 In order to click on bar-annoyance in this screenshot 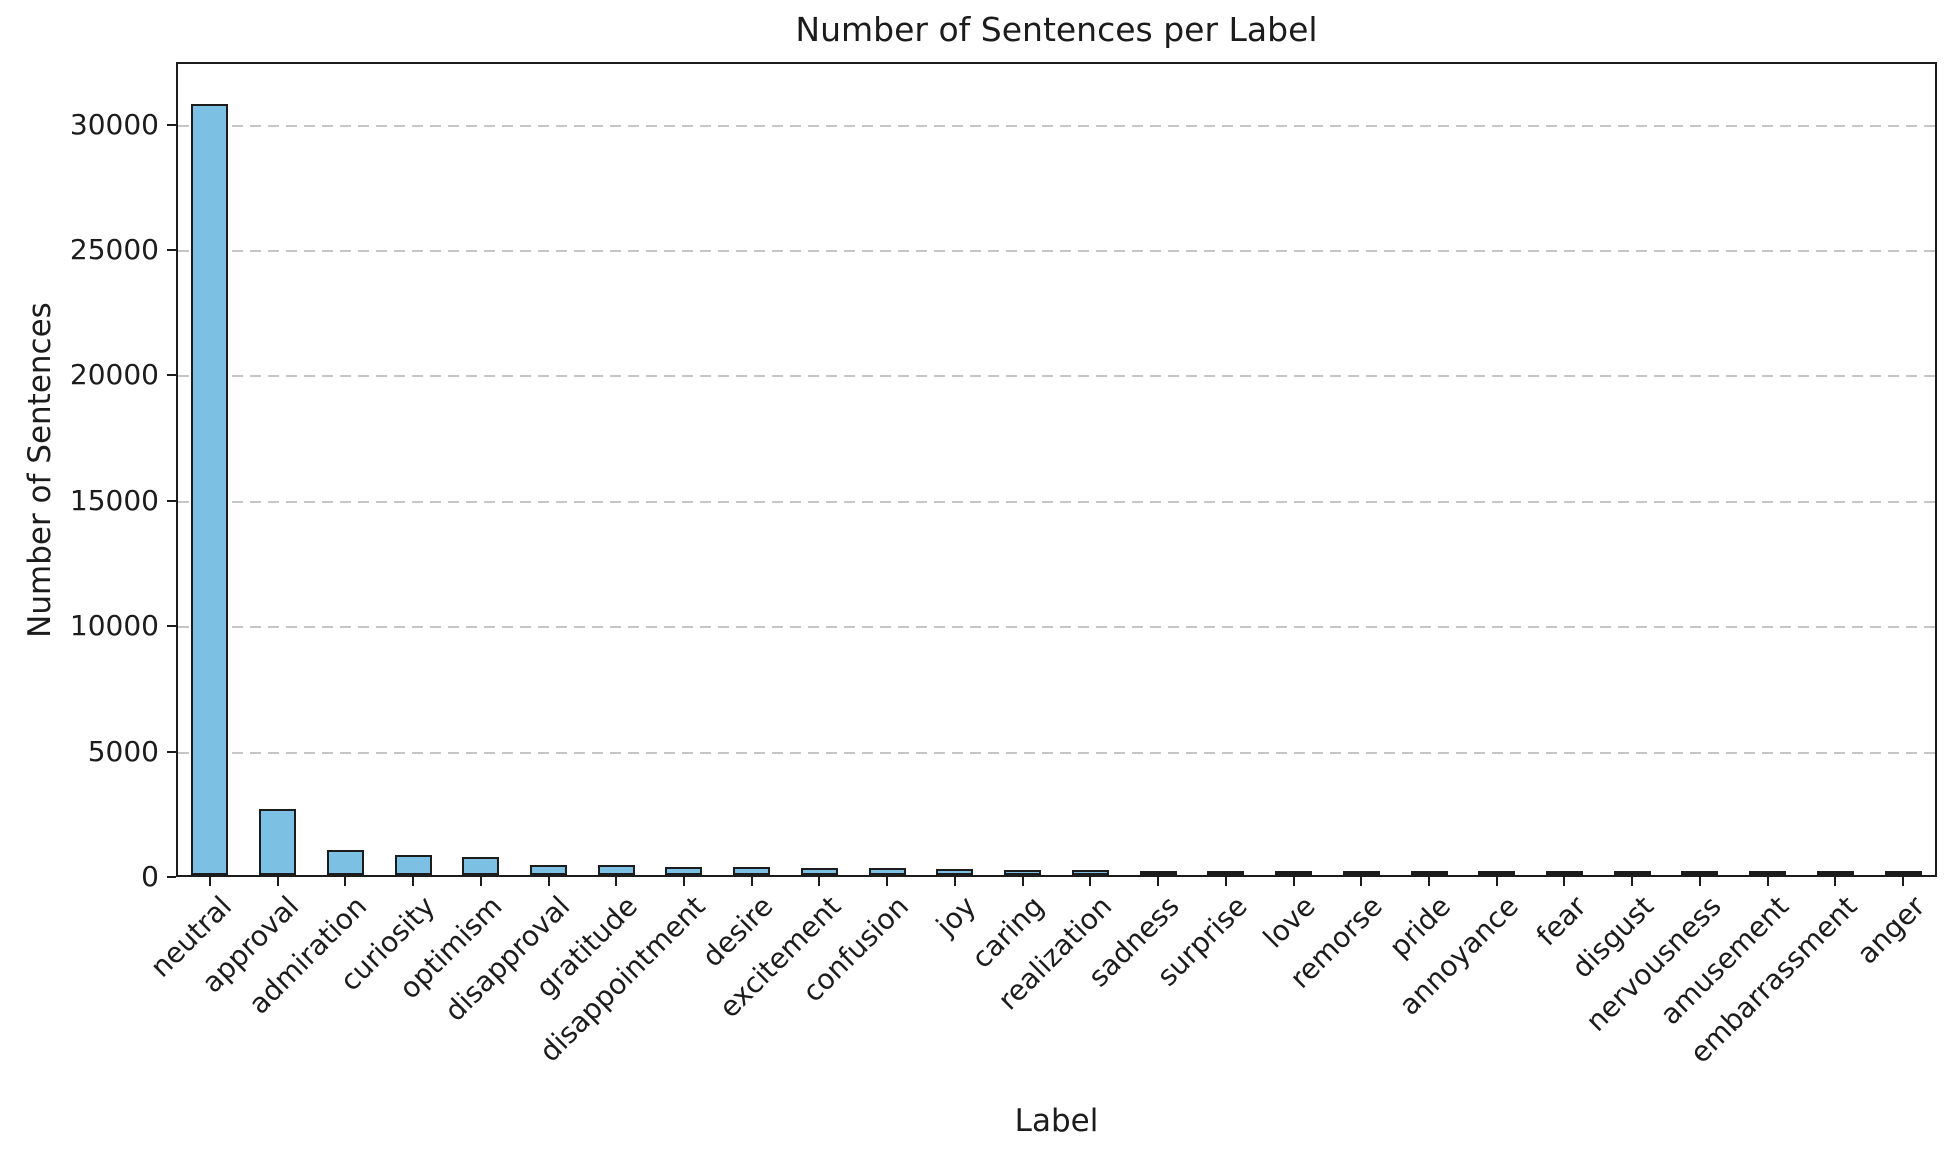, I will do `click(1497, 873)`.